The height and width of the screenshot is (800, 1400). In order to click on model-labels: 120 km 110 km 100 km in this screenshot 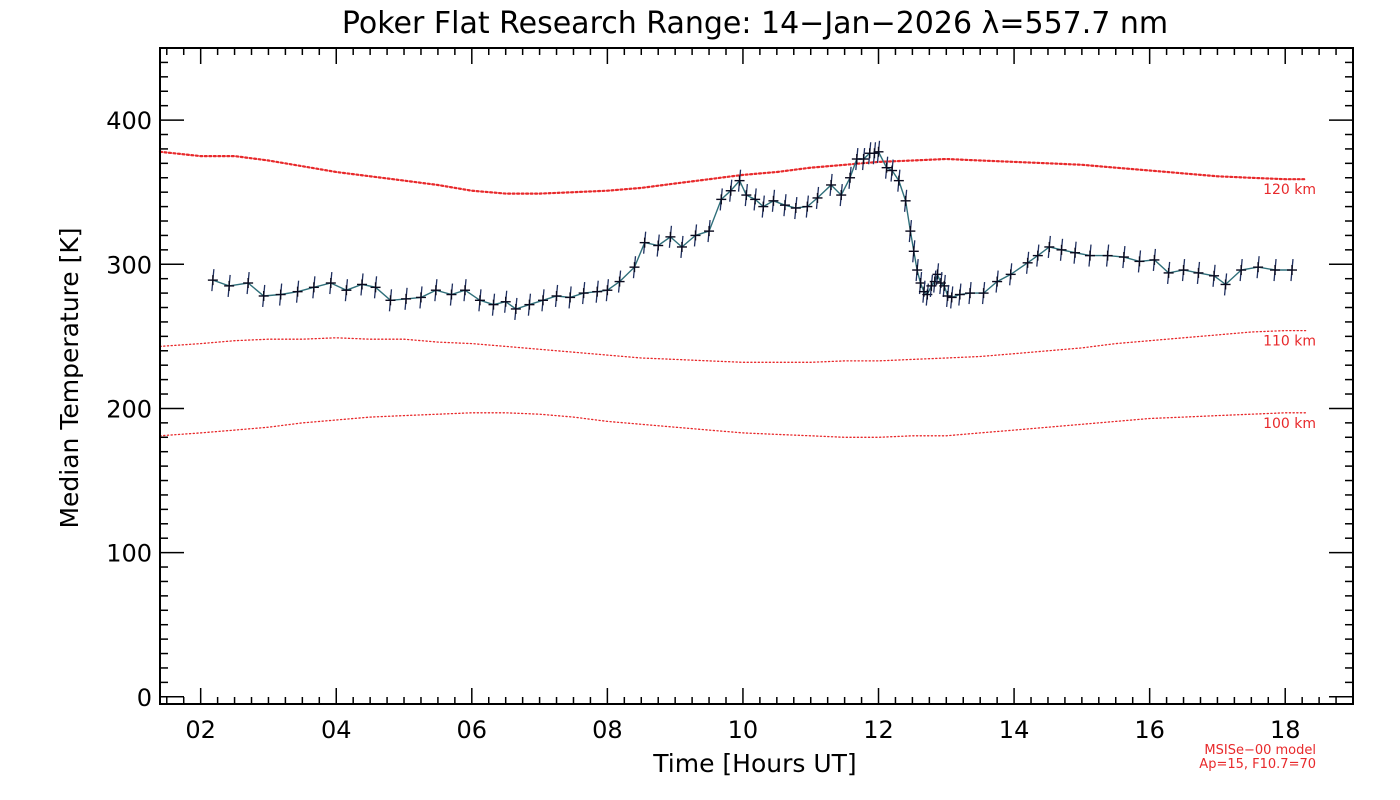, I will do `click(1289, 307)`.